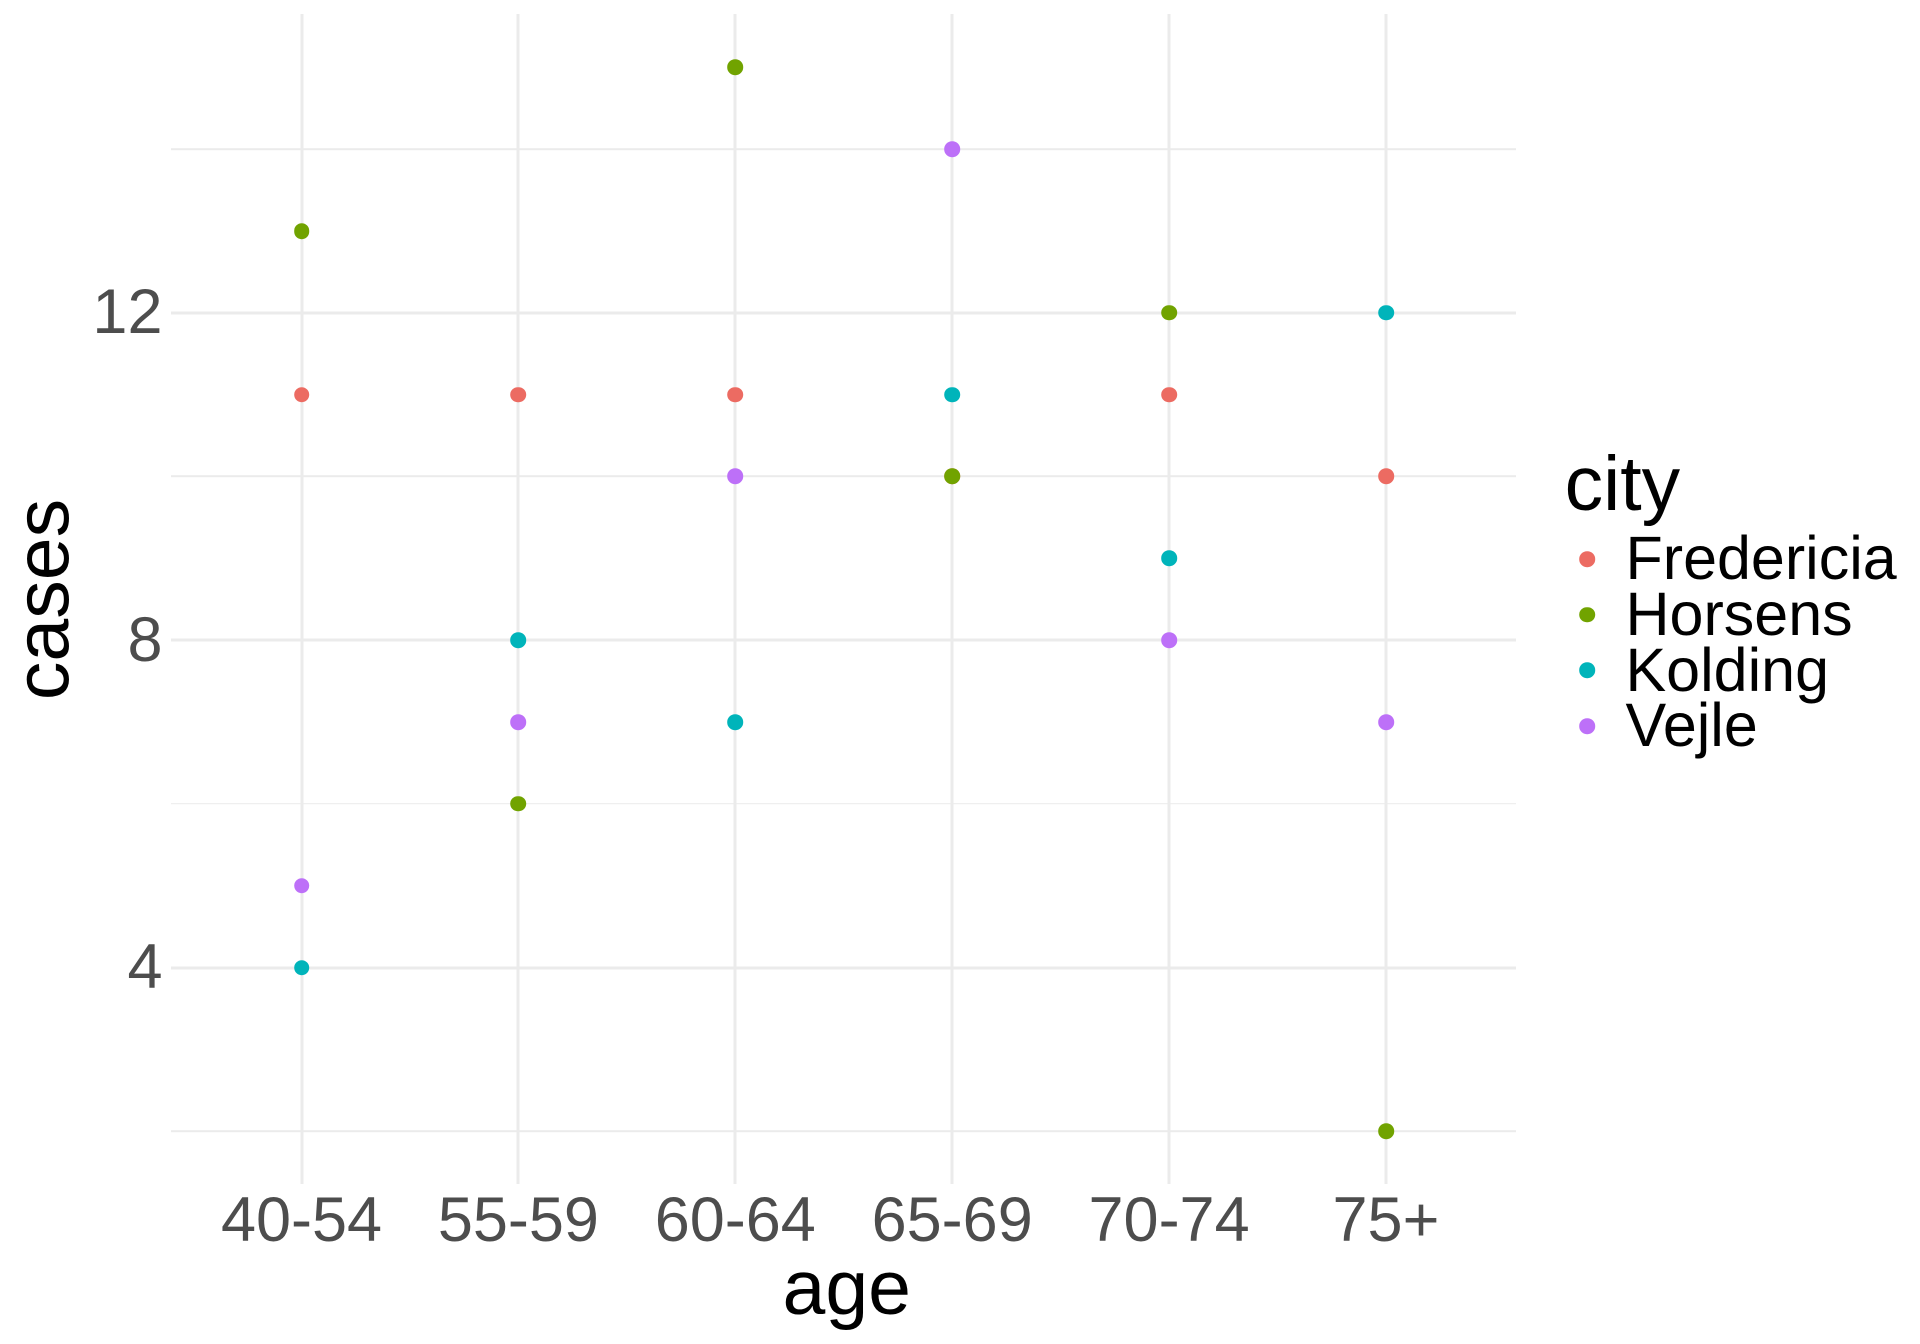 The width and height of the screenshot is (1920, 1344). Describe the element at coordinates (1169, 1220) in the screenshot. I see `x-tick-label: 70-74` at that location.